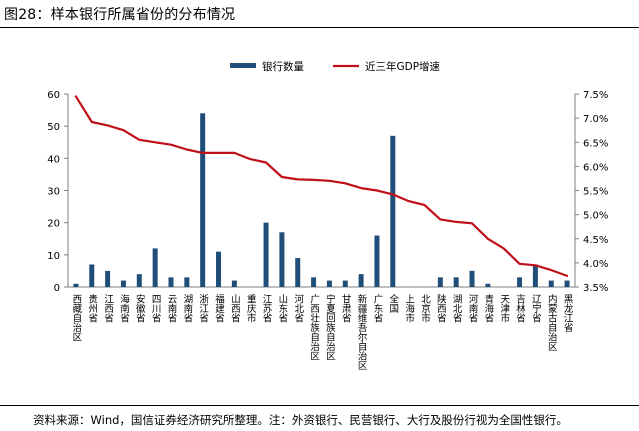 This screenshot has width=639, height=431. I want to click on figure-title: 图28：样本银行所属省份的分布情况, so click(120, 15).